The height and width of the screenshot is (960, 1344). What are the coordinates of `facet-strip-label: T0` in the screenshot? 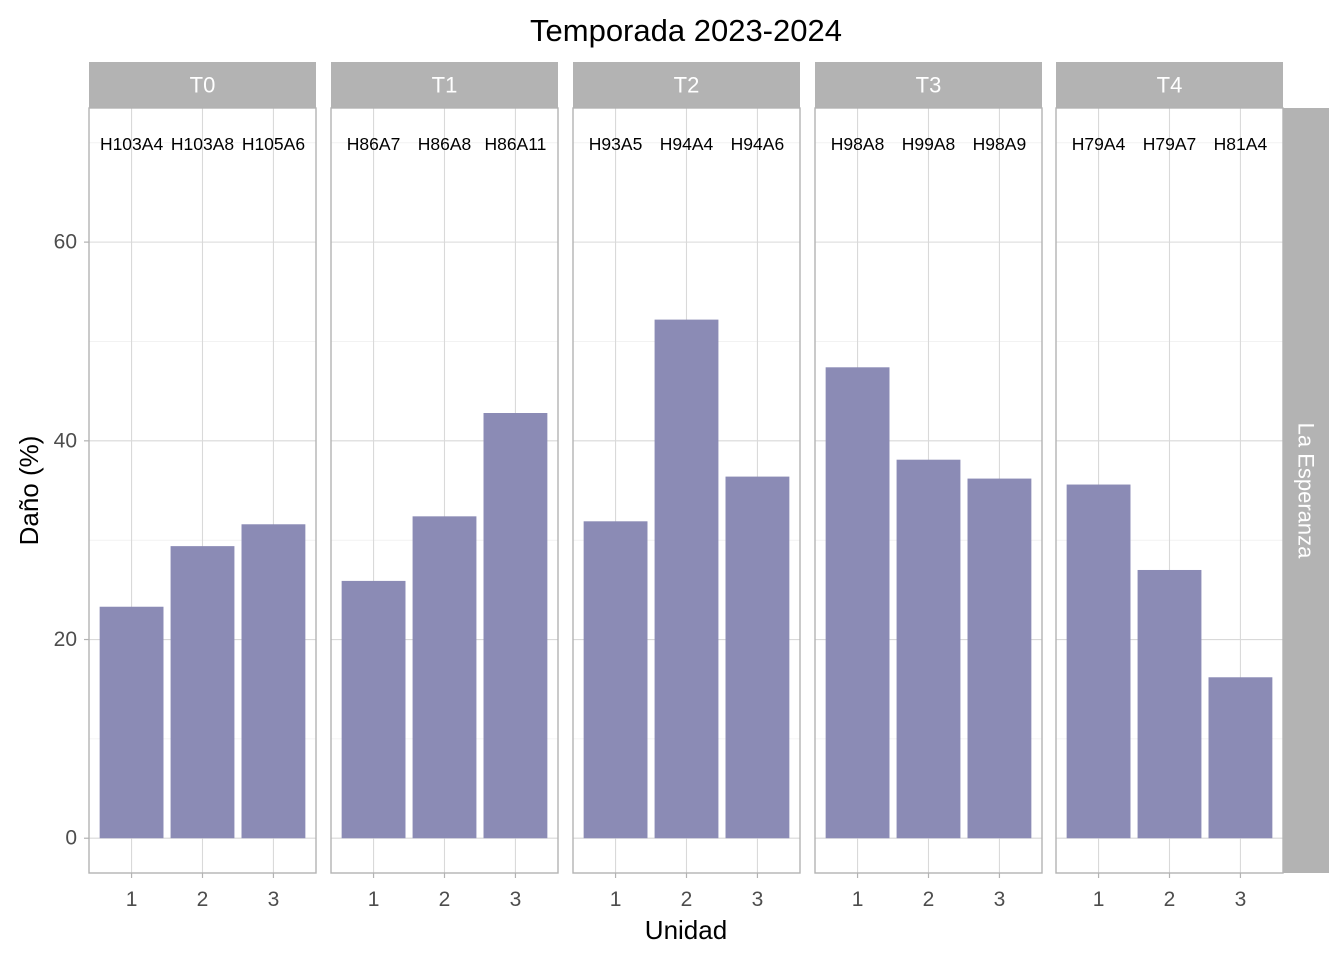 It's located at (203, 85).